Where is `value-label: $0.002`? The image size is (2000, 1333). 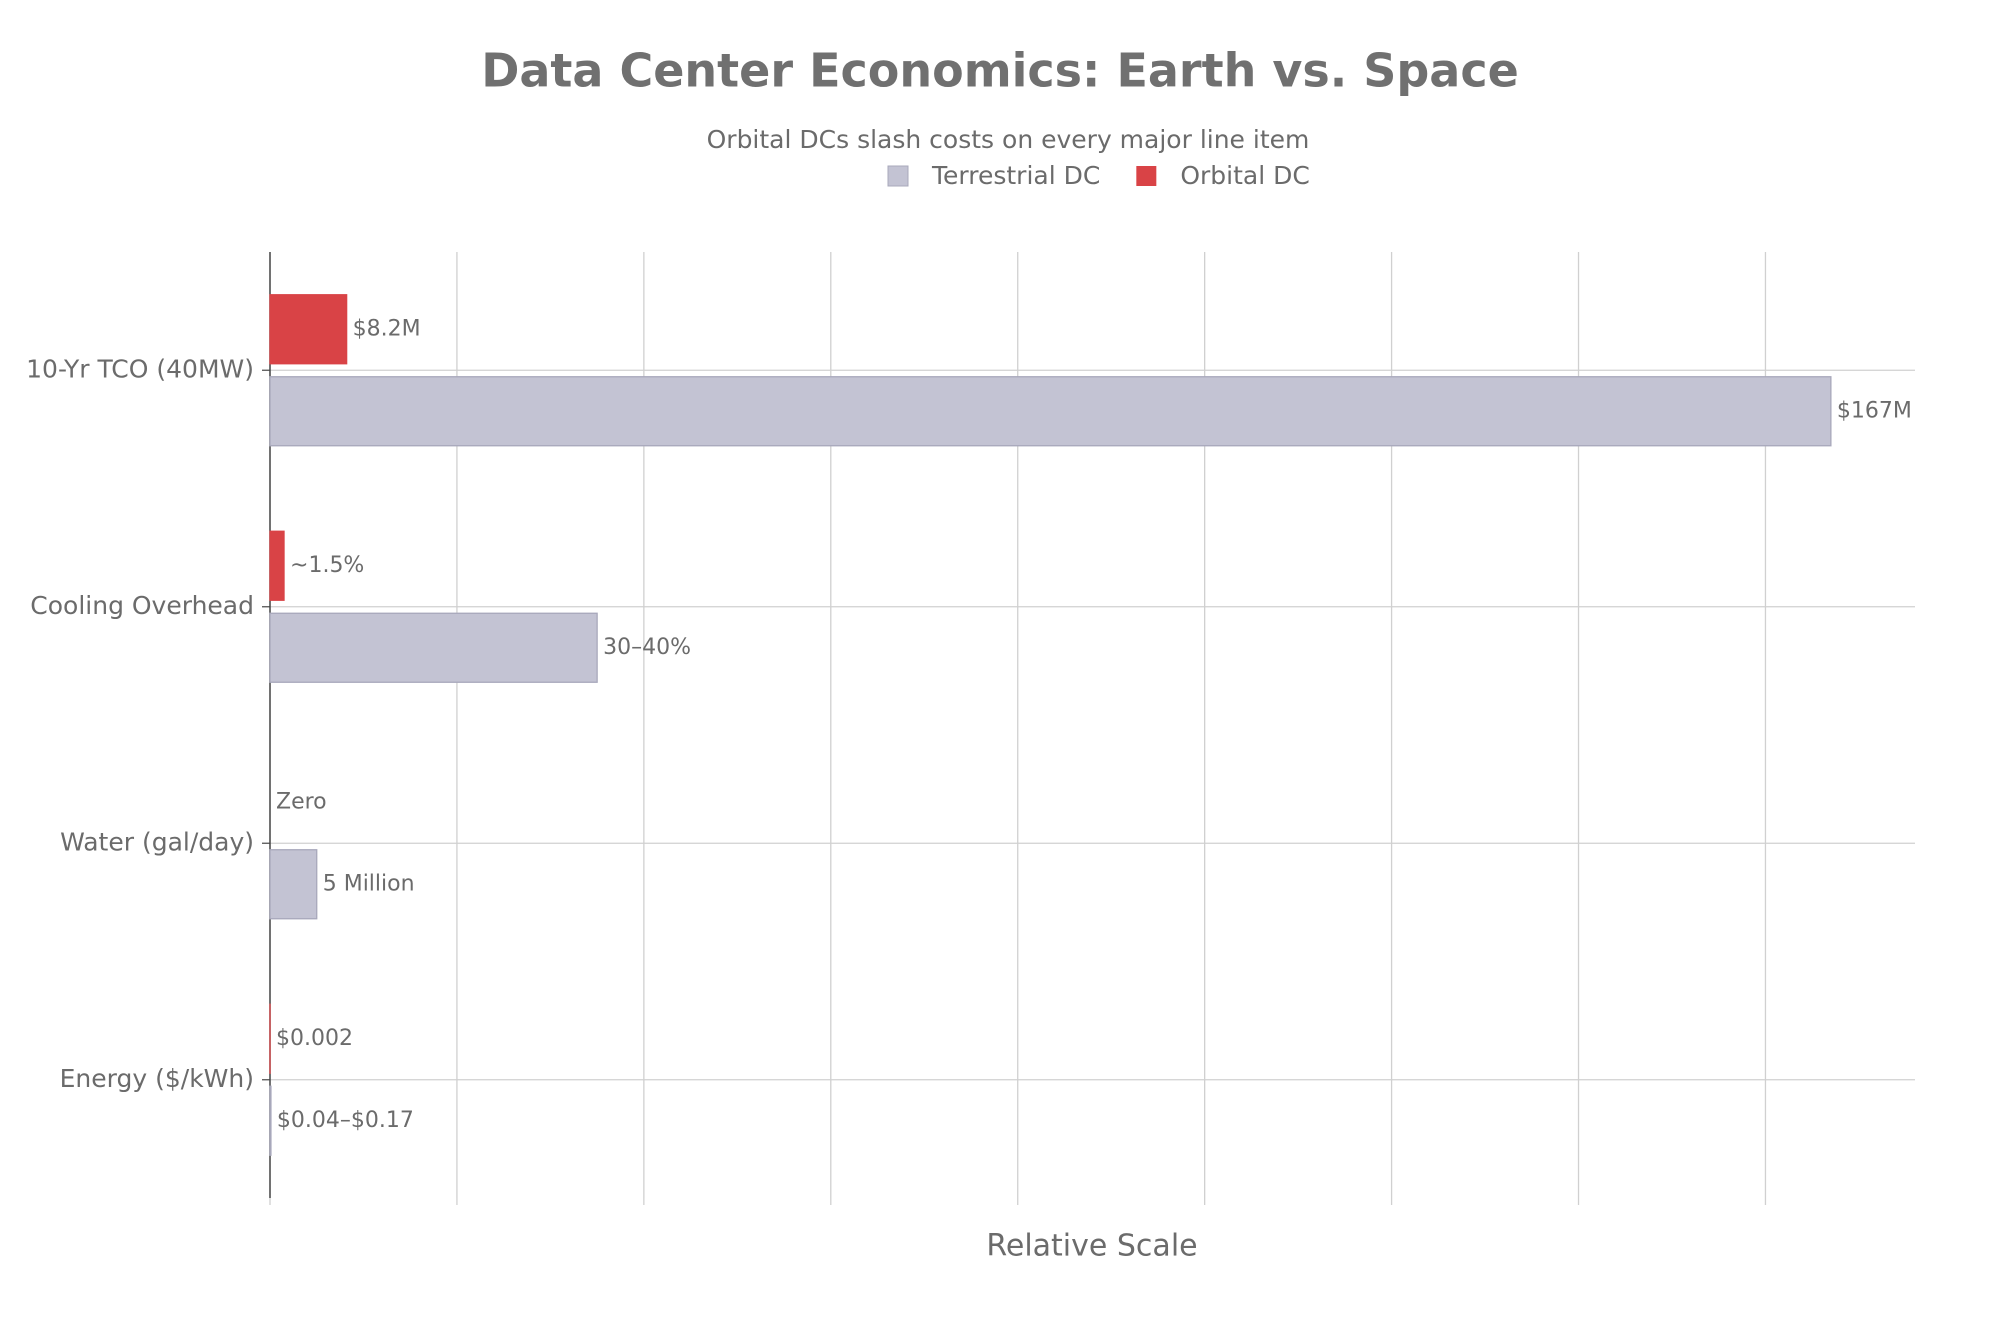 value-label: $0.002 is located at coordinates (314, 1038).